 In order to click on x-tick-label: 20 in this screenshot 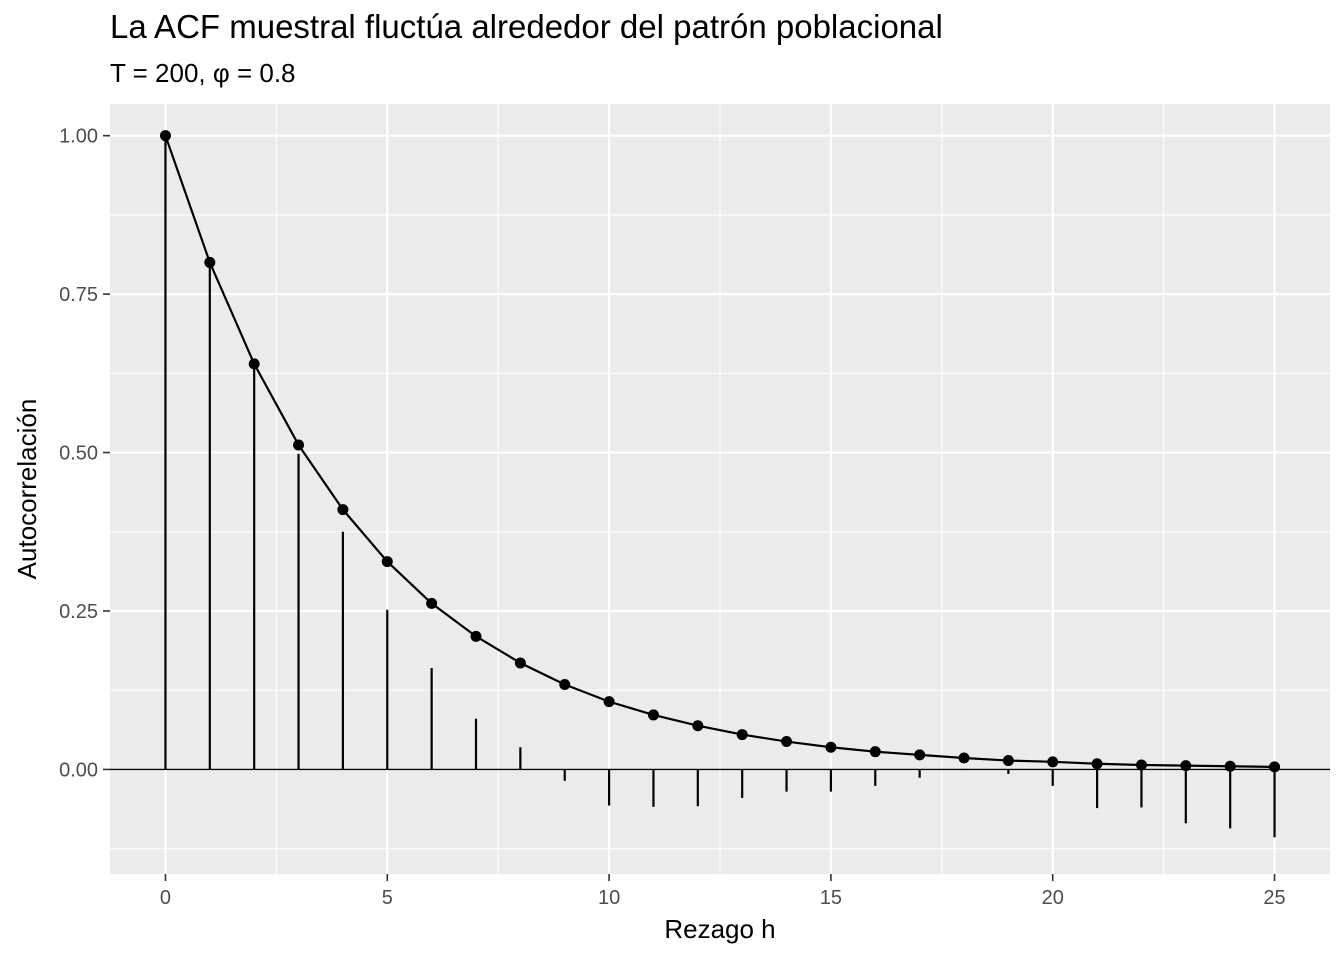, I will do `click(1053, 898)`.